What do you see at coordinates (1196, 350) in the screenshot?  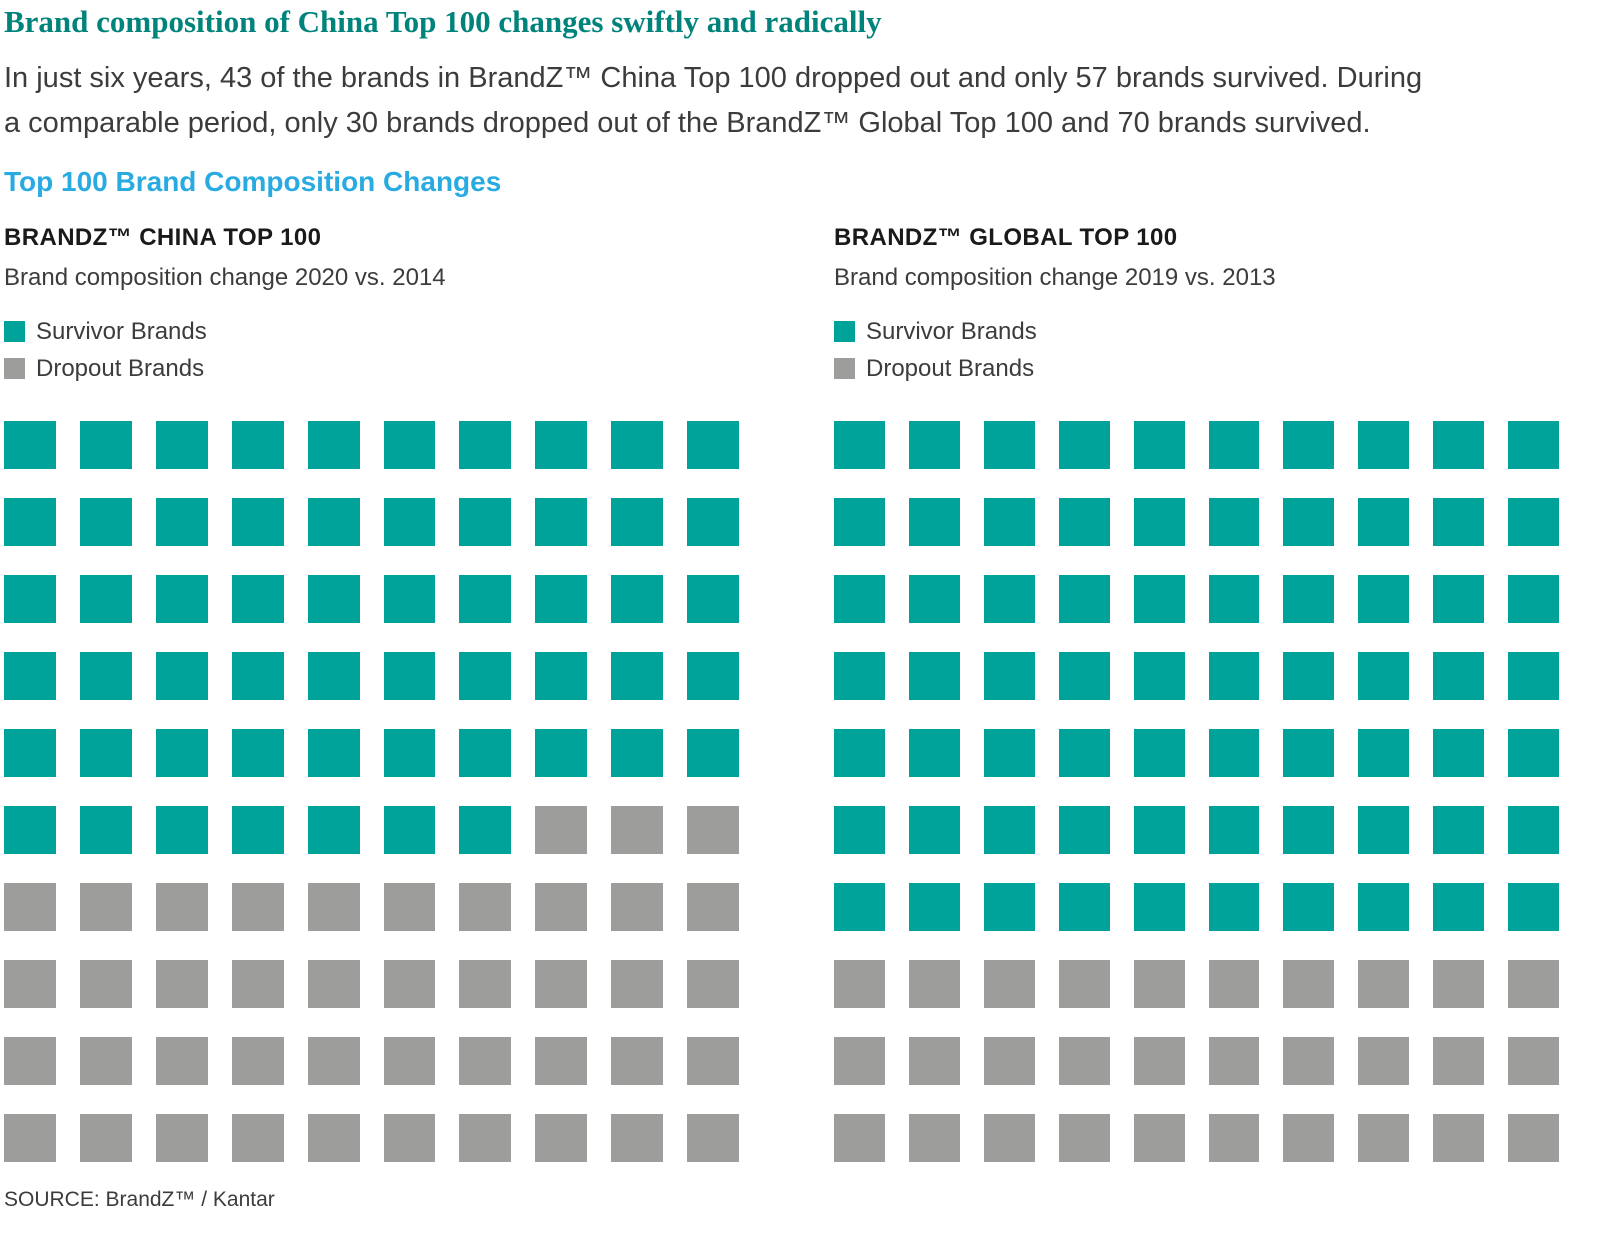 I see `legend-global: Survivor Brands Dropout Brands` at bounding box center [1196, 350].